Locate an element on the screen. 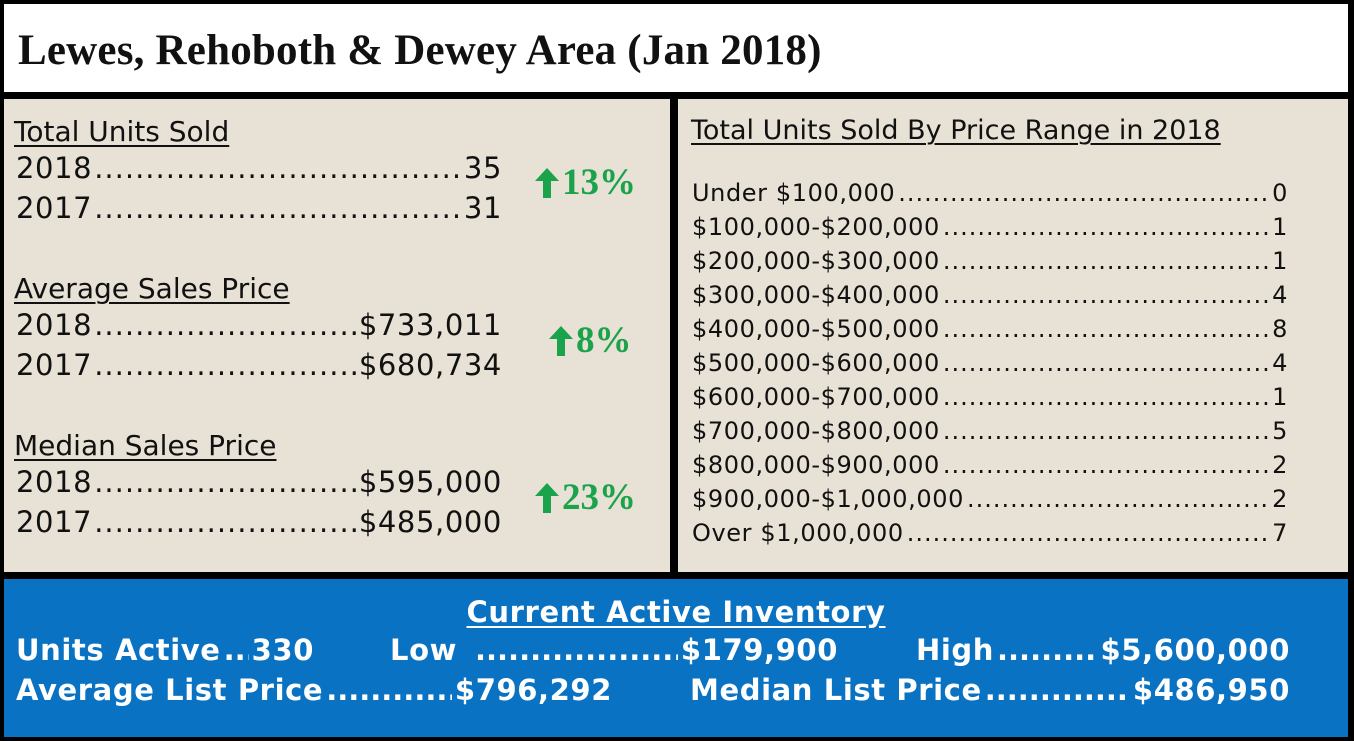 The image size is (1354, 741). avg-price-change: 8% is located at coordinates (590, 340).